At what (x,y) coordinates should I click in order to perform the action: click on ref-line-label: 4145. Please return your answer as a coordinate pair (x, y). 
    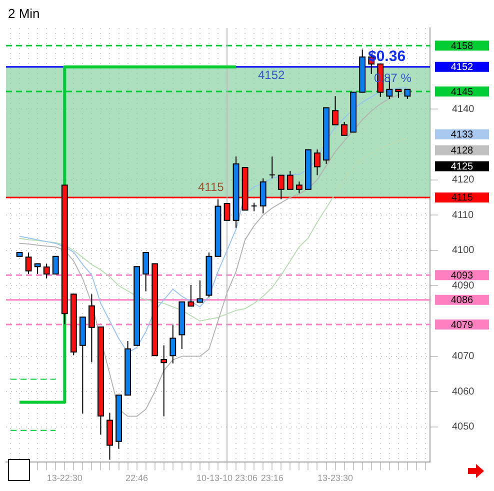
    Looking at the image, I should click on (462, 92).